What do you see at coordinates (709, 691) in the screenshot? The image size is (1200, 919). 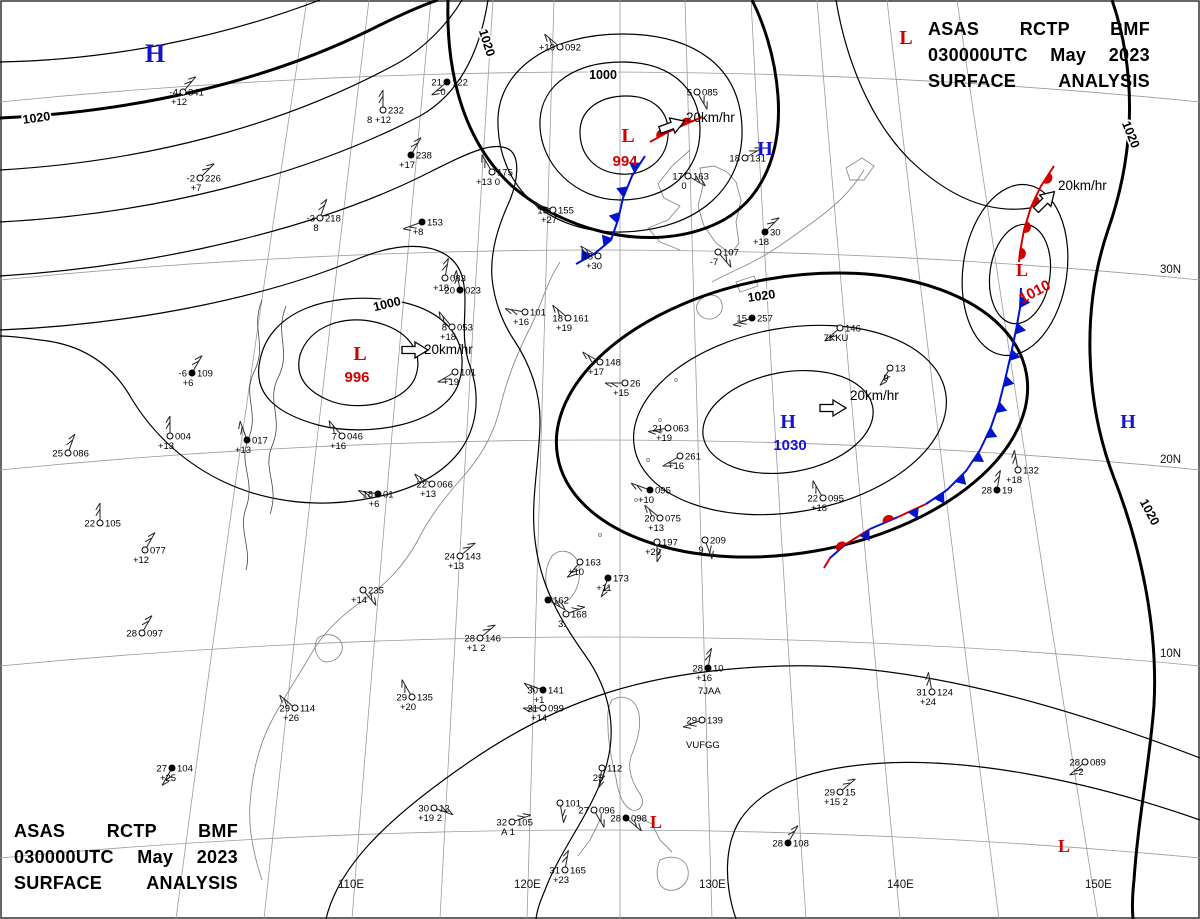 I see `station-id-label: 7JAA` at bounding box center [709, 691].